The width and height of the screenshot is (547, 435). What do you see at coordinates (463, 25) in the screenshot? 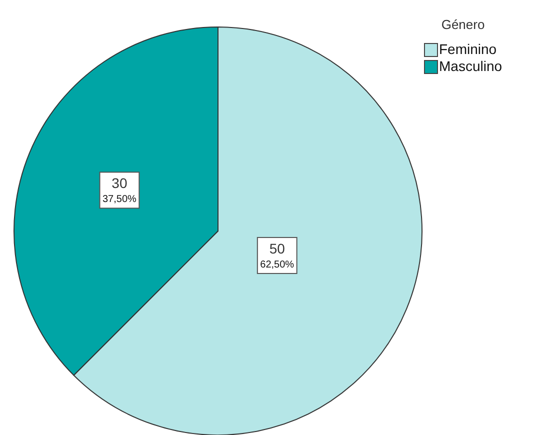
I see `legend-title: Género` at bounding box center [463, 25].